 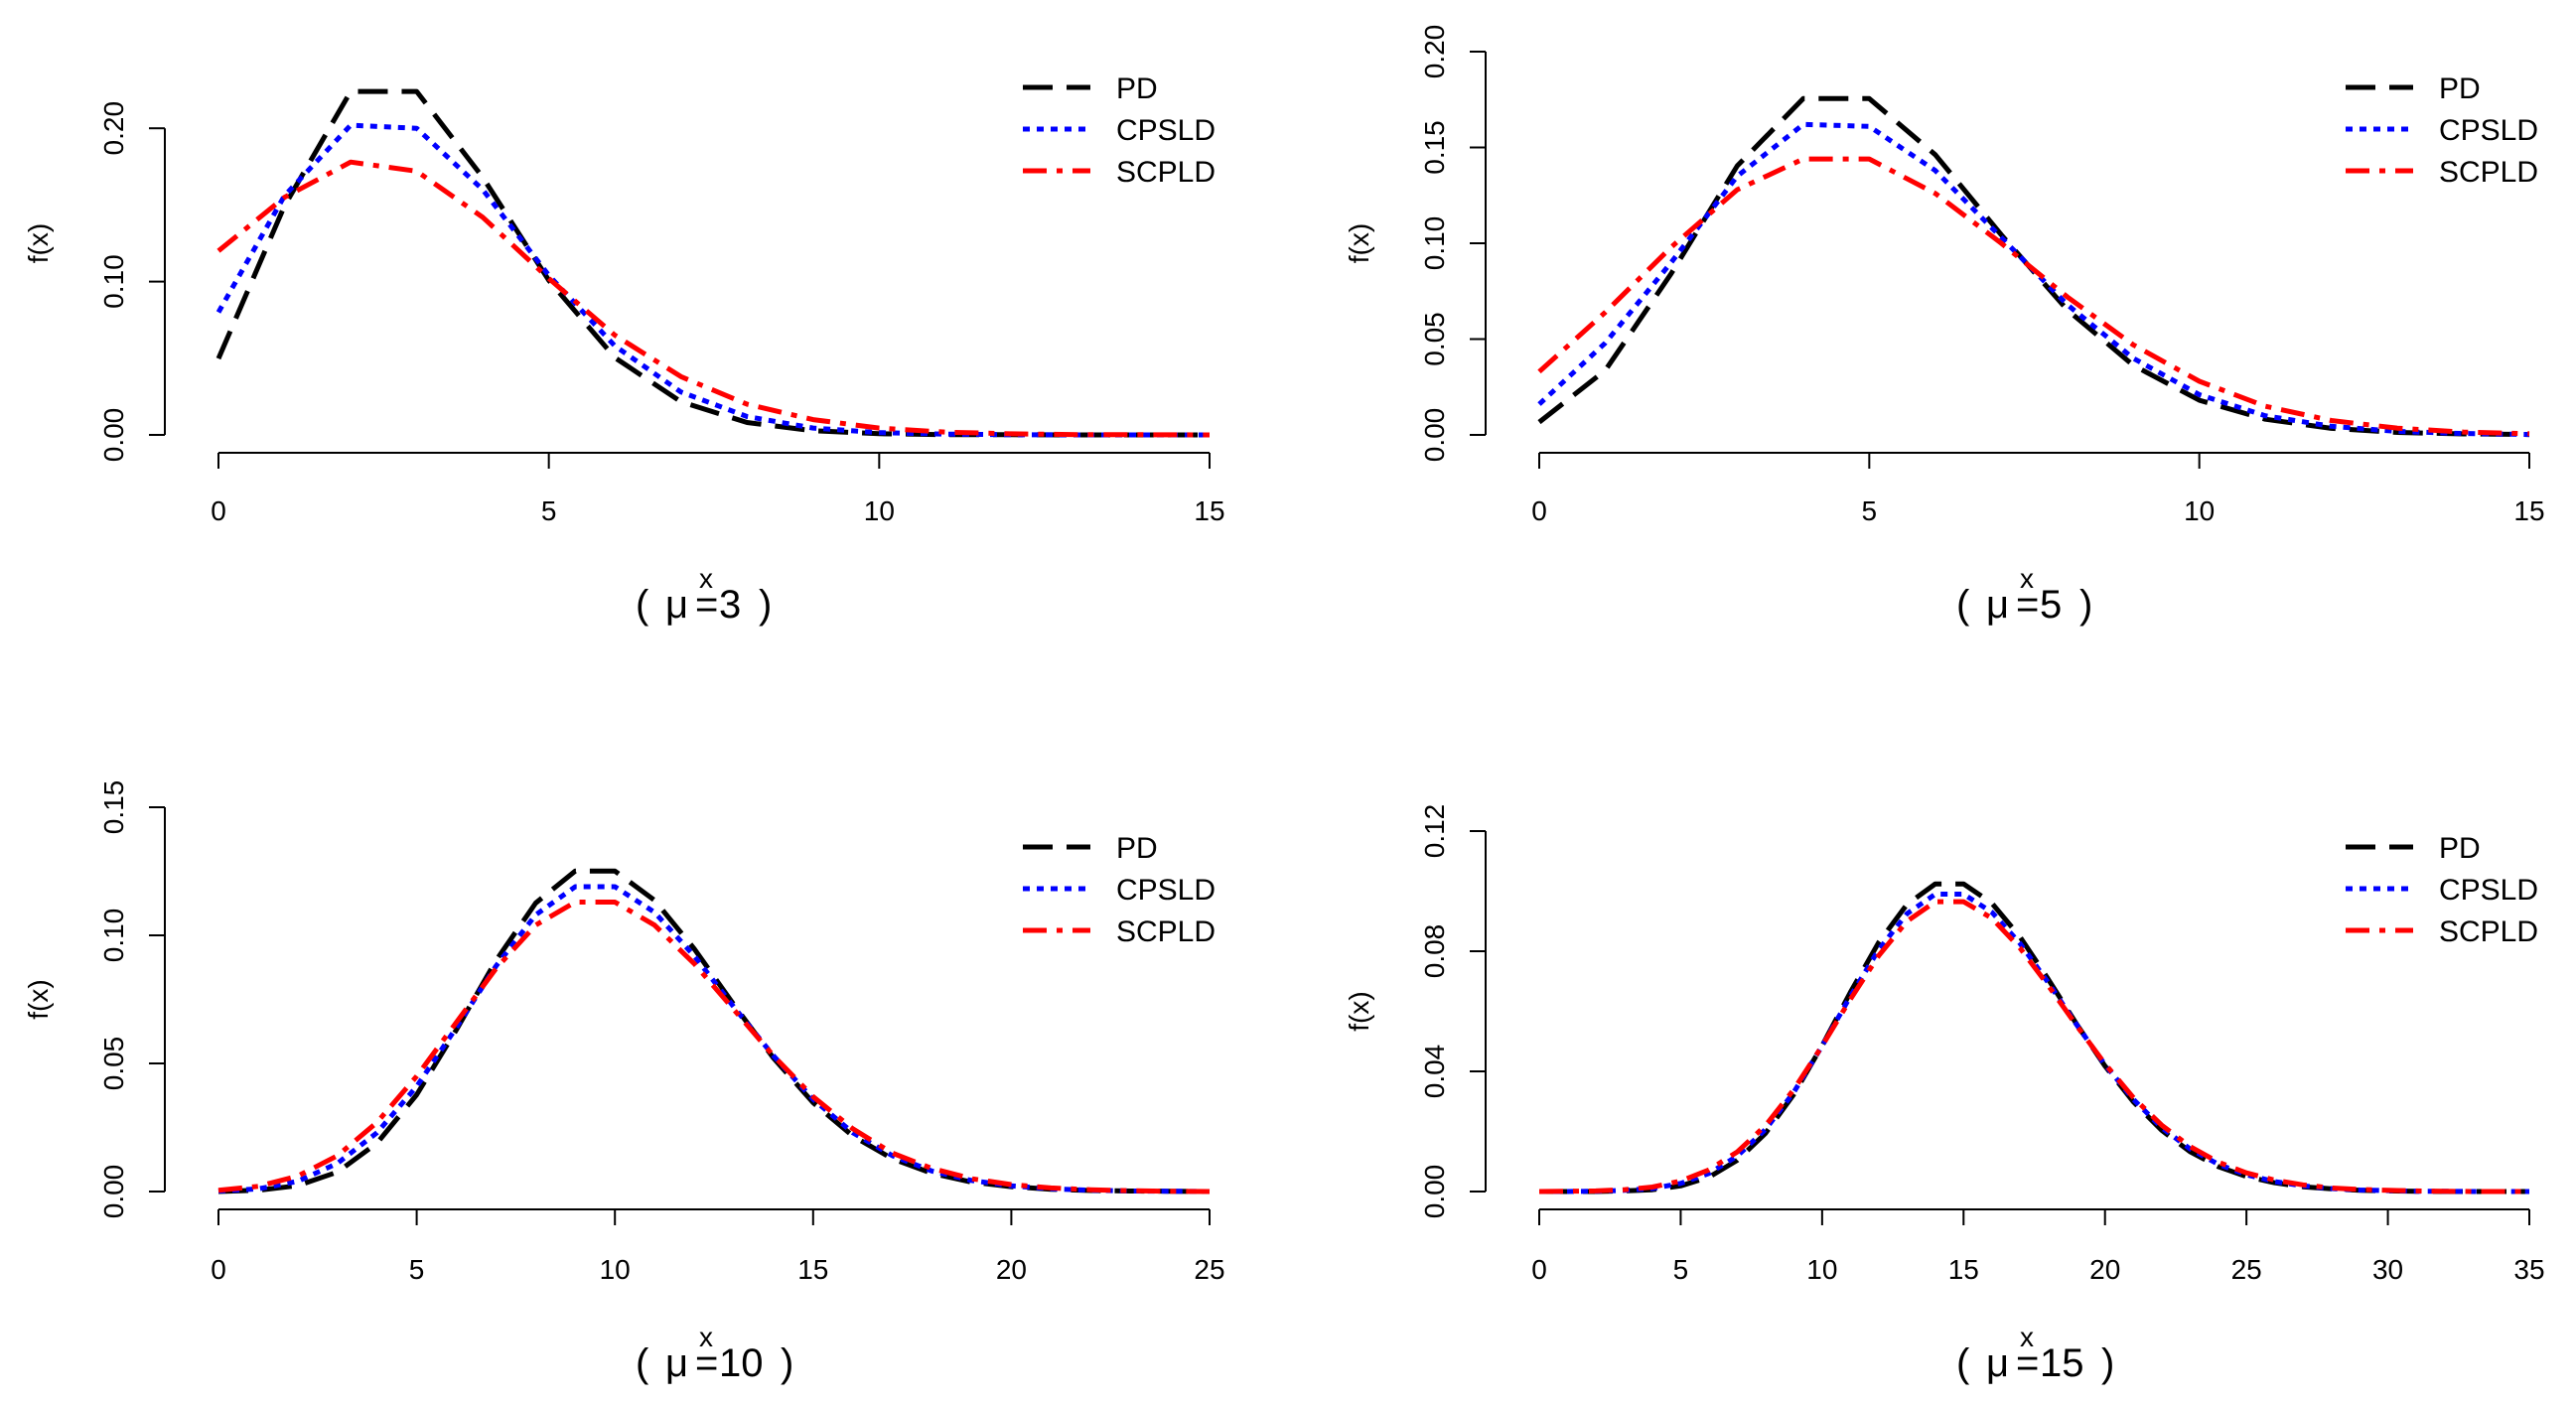 I want to click on caption-value: 15, so click(x=2062, y=1363).